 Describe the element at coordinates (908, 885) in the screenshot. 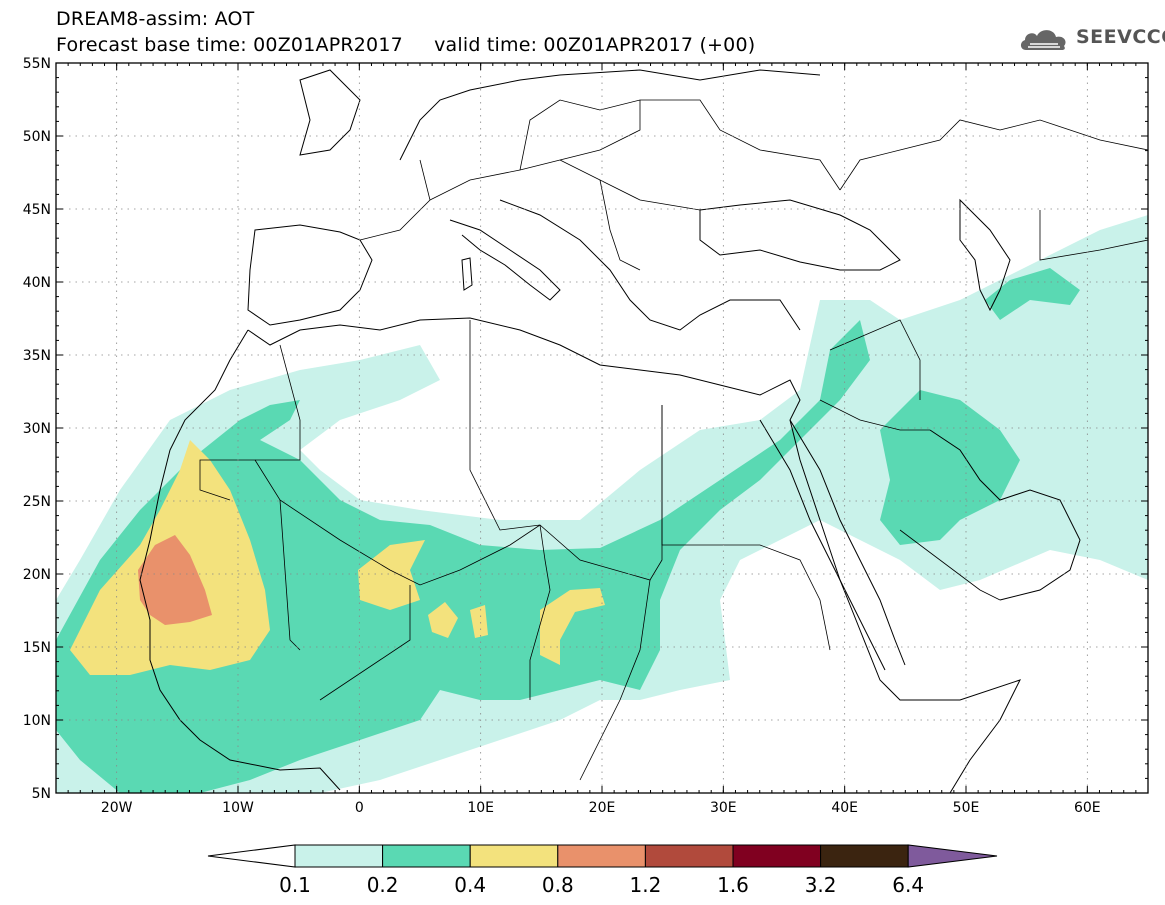

I see `colorbar-label: 6.4` at that location.